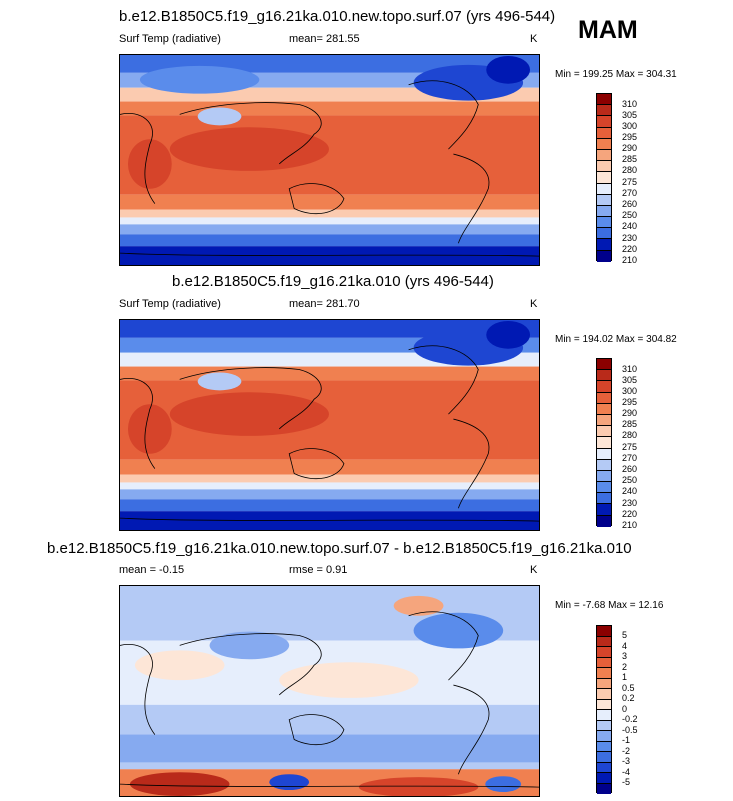  I want to click on p3-coast-africa, so click(138, 689).